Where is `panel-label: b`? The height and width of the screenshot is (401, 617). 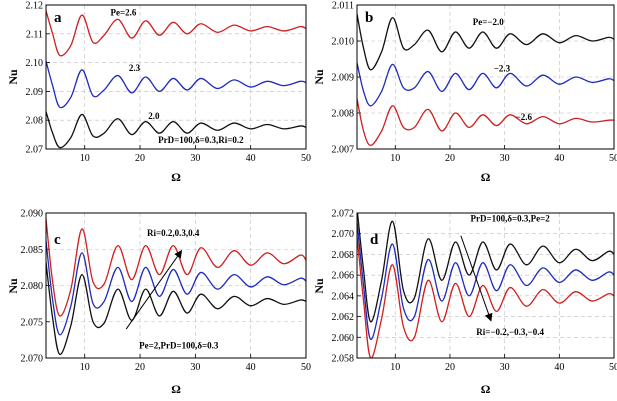
panel-label: b is located at coordinates (369, 18).